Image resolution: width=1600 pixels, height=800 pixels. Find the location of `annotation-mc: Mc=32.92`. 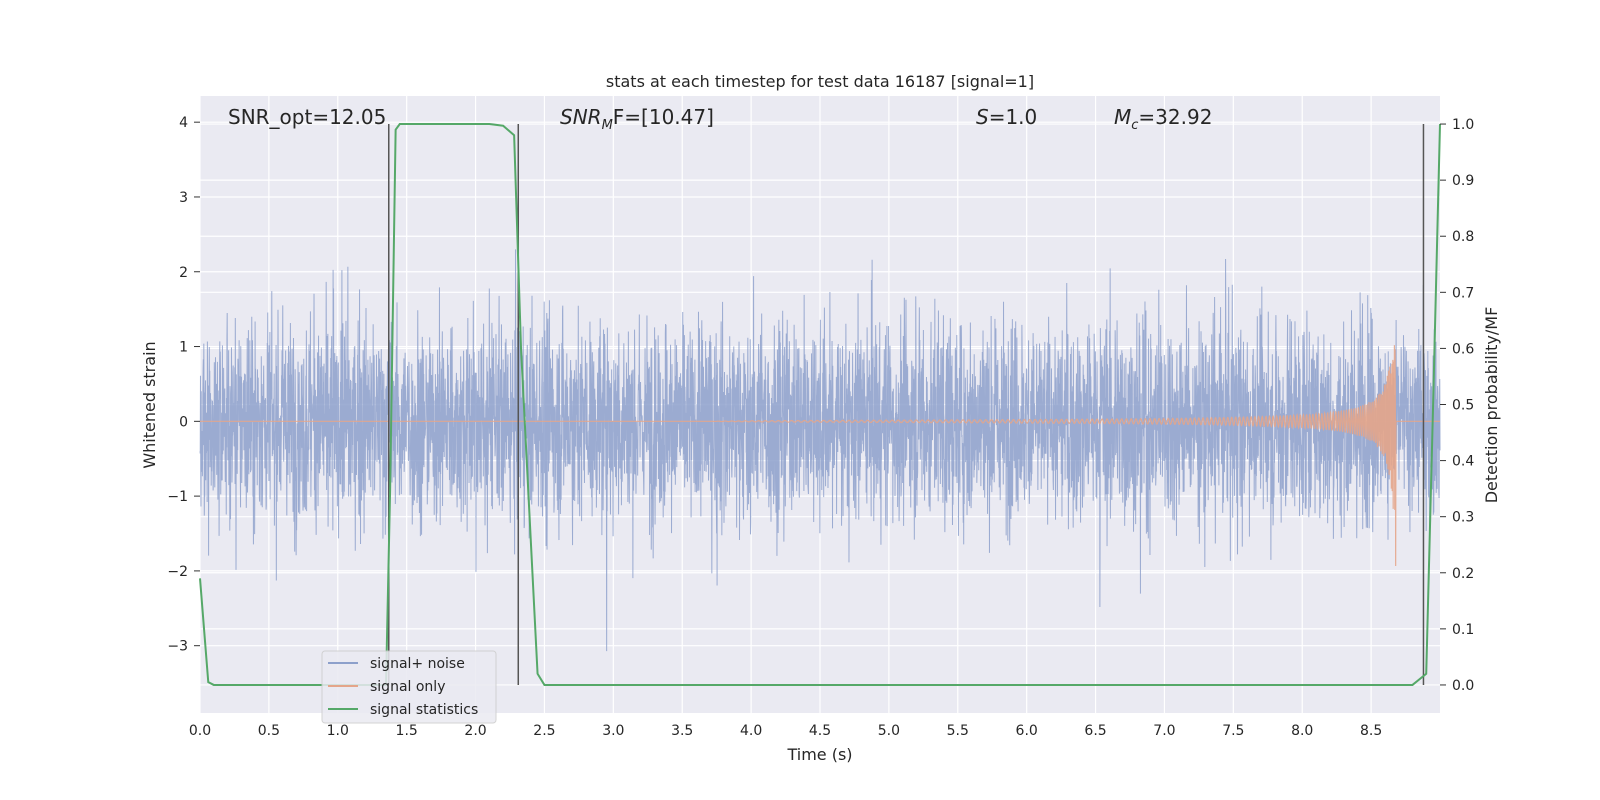

annotation-mc: Mc=32.92 is located at coordinates (1163, 119).